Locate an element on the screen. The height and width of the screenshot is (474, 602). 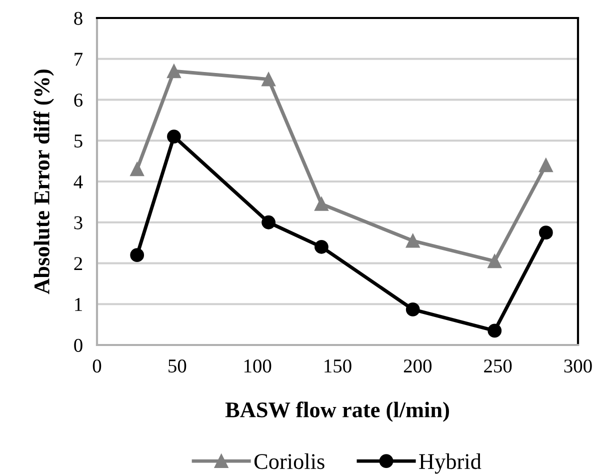
y-tick-label: 0 is located at coordinates (78, 345).